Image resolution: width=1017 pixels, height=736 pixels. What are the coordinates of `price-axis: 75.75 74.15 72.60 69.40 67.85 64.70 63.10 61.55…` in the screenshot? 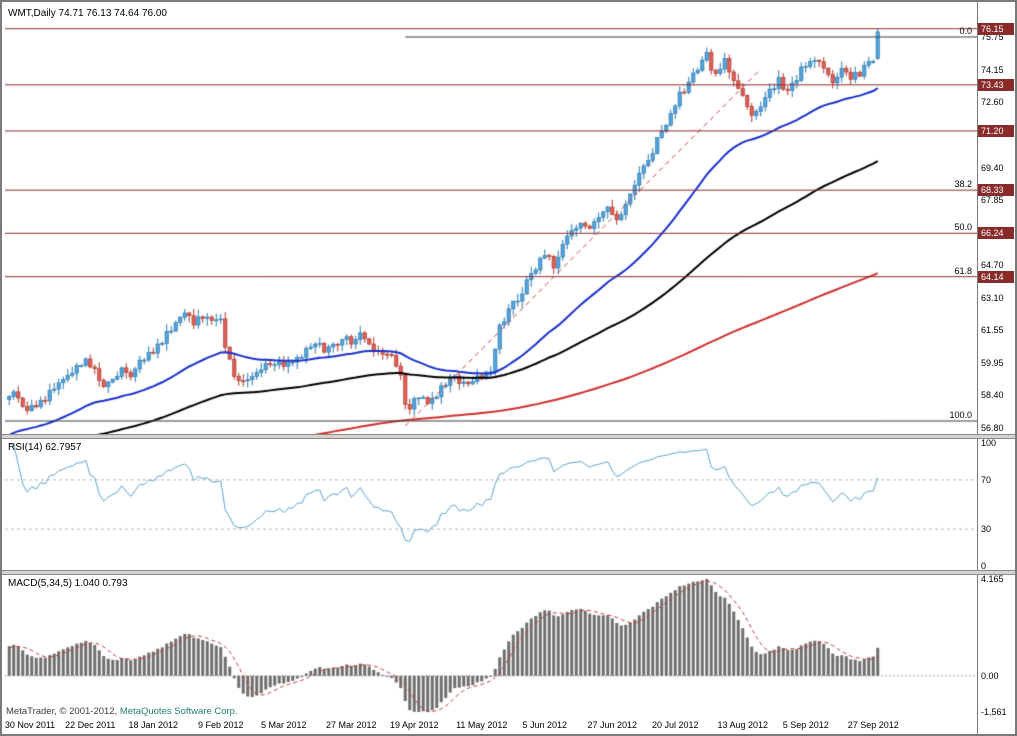 It's located at (996, 368).